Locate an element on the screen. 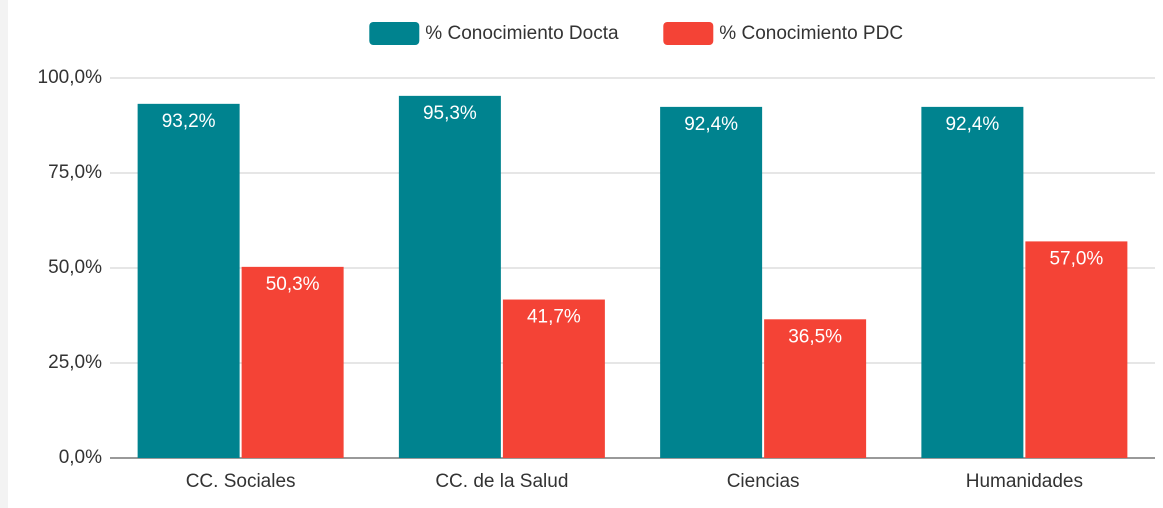  legend-label: % Conocimiento Docta is located at coordinates (522, 33).